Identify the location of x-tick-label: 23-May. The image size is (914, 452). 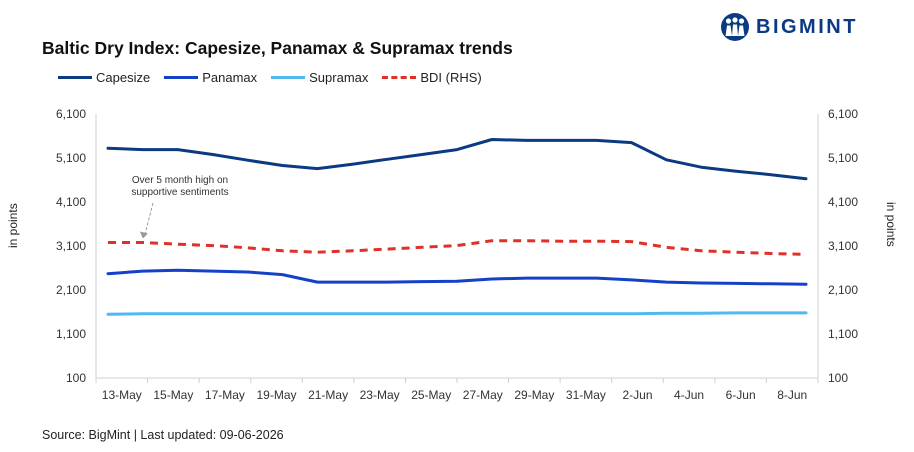
(380, 395).